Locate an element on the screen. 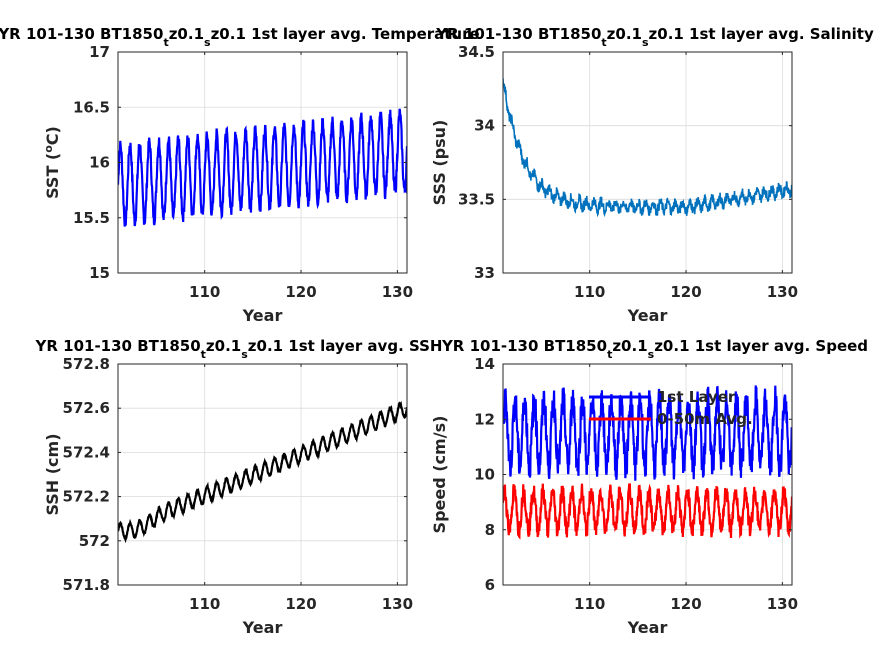 The height and width of the screenshot is (656, 875). plot-area is located at coordinates (647, 162).